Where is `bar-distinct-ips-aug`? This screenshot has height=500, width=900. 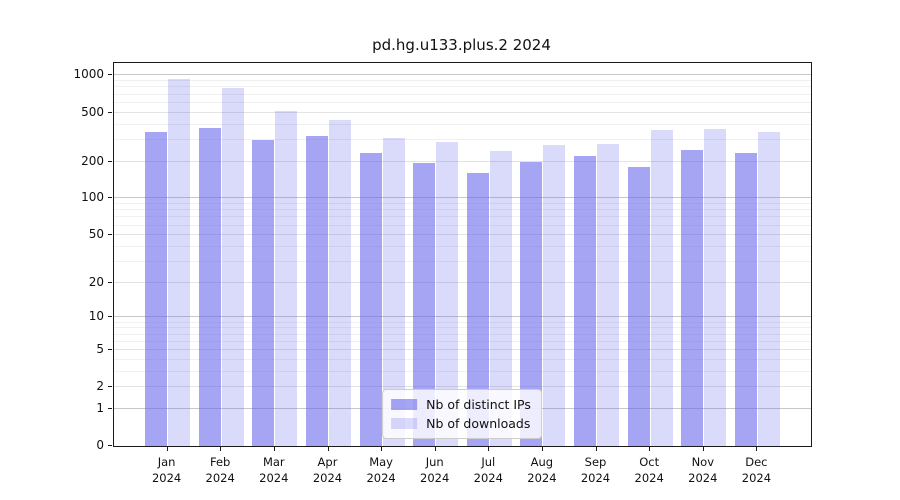
bar-distinct-ips-aug is located at coordinates (531, 304).